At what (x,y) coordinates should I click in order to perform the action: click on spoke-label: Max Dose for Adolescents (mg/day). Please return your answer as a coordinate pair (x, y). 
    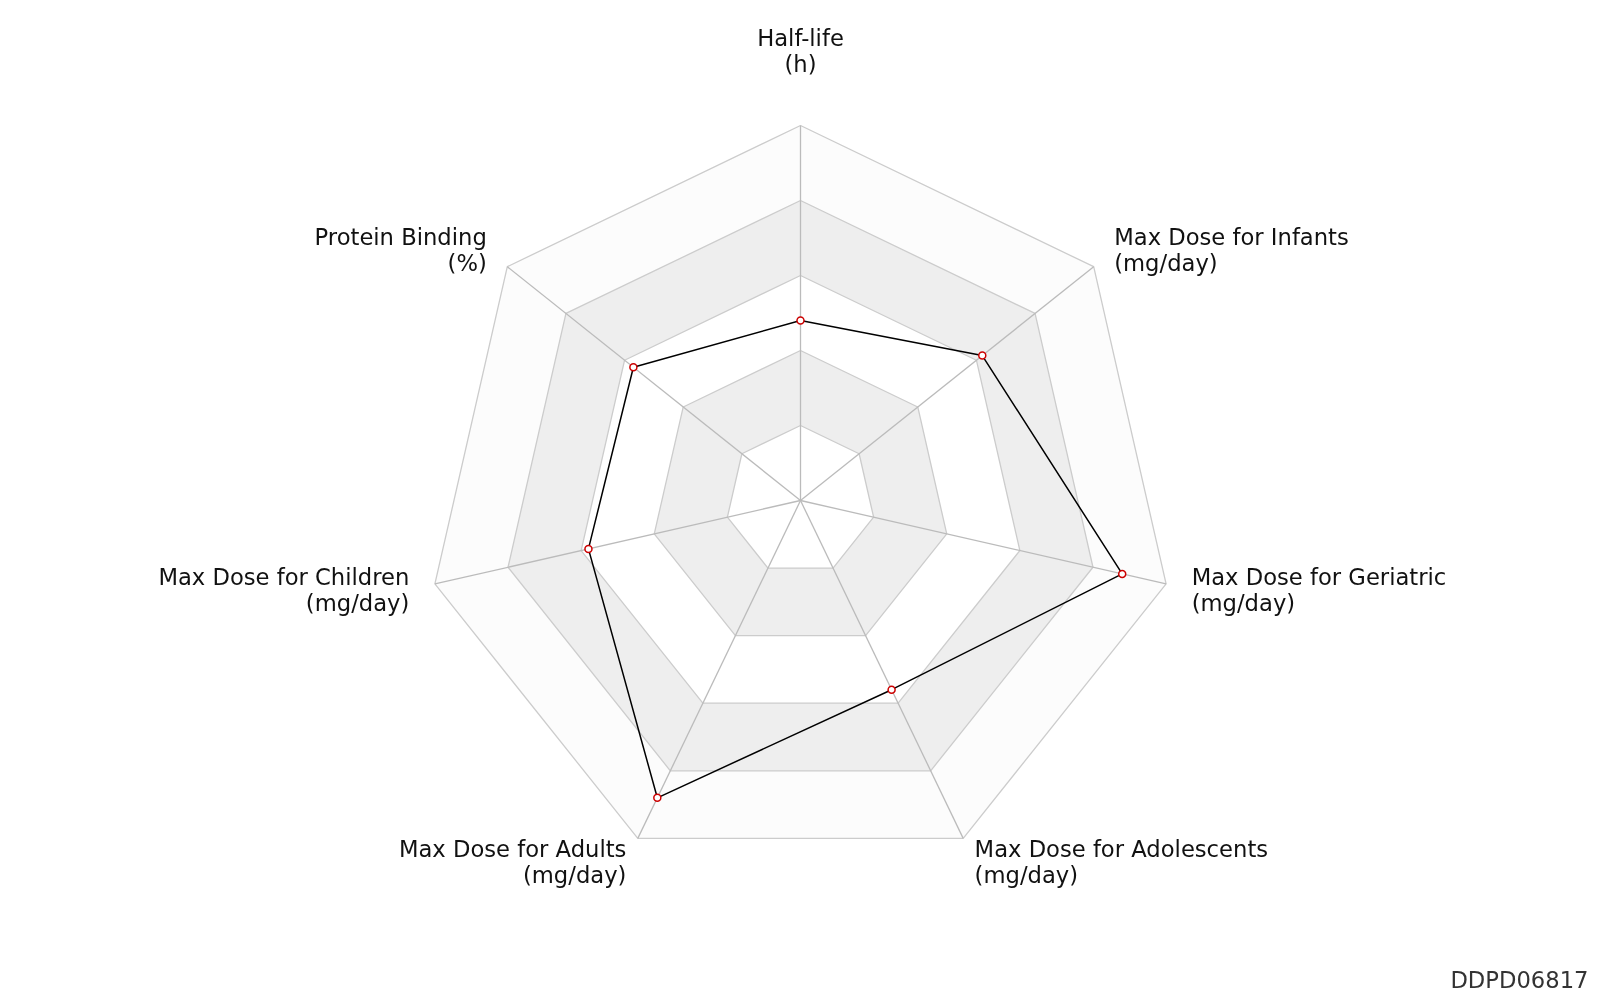
    Looking at the image, I should click on (1121, 862).